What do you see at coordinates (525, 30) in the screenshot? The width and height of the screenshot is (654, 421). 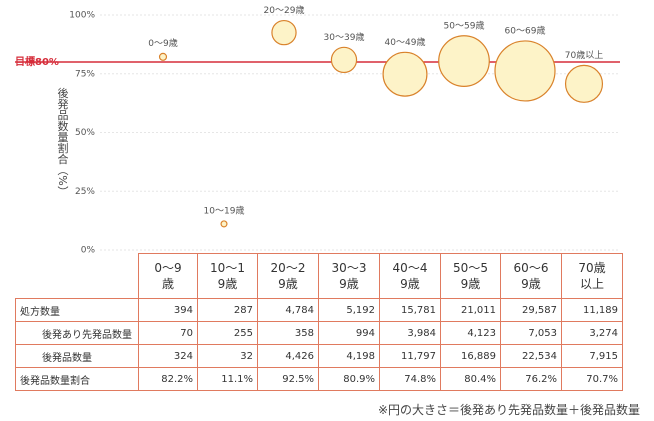 I see `bubble-label: 60〜69歳` at bounding box center [525, 30].